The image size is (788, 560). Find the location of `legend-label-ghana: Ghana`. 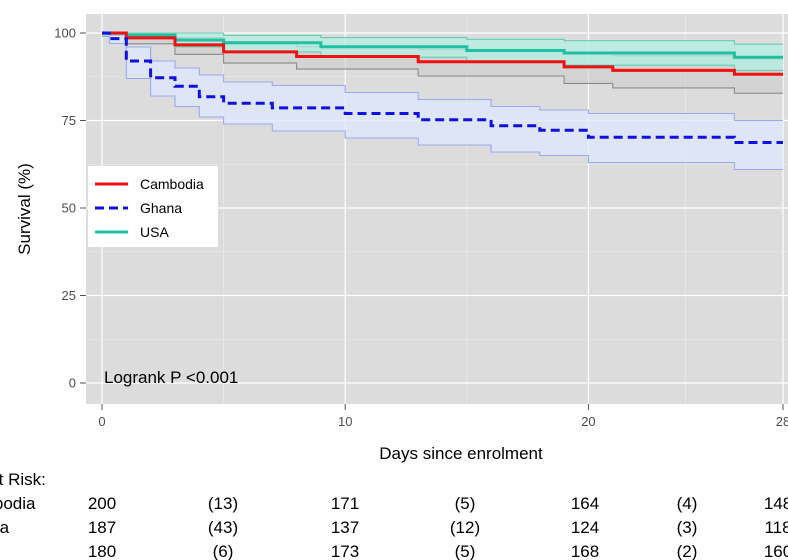

legend-label-ghana: Ghana is located at coordinates (161, 208).